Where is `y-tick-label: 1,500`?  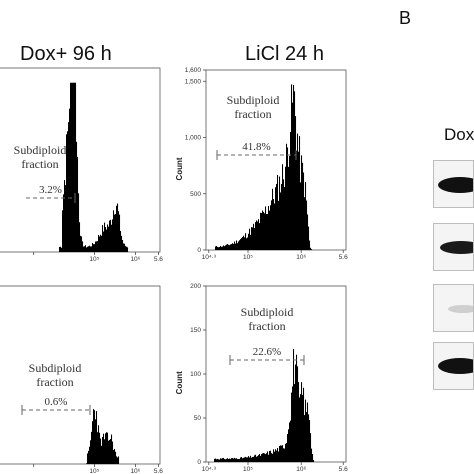 y-tick-label: 1,500 is located at coordinates (193, 81).